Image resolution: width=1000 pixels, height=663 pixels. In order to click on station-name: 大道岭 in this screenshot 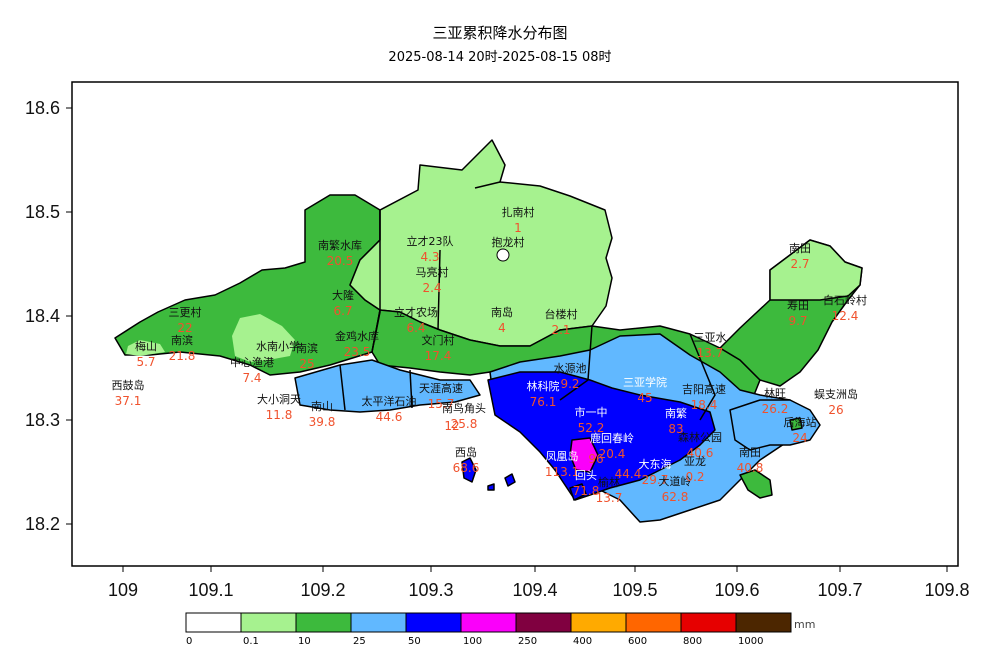, I will do `click(675, 481)`.